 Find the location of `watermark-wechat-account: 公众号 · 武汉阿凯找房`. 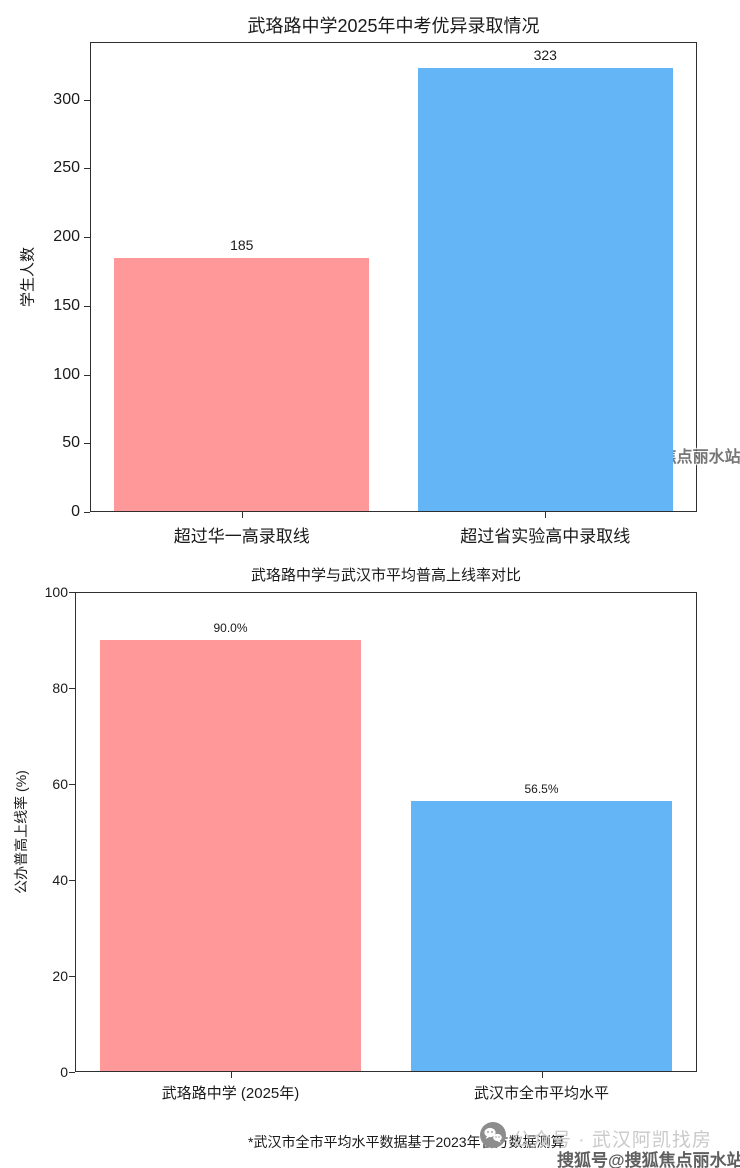

watermark-wechat-account: 公众号 · 武汉阿凯找房 is located at coordinates (612, 1140).